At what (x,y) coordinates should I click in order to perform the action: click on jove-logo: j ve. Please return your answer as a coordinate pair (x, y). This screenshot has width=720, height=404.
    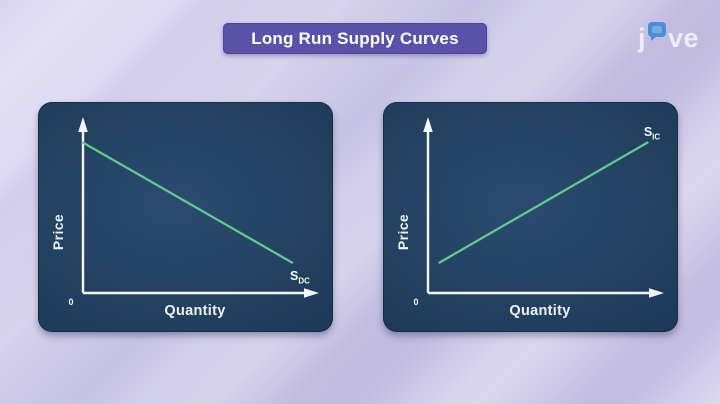
    Looking at the image, I should click on (668, 36).